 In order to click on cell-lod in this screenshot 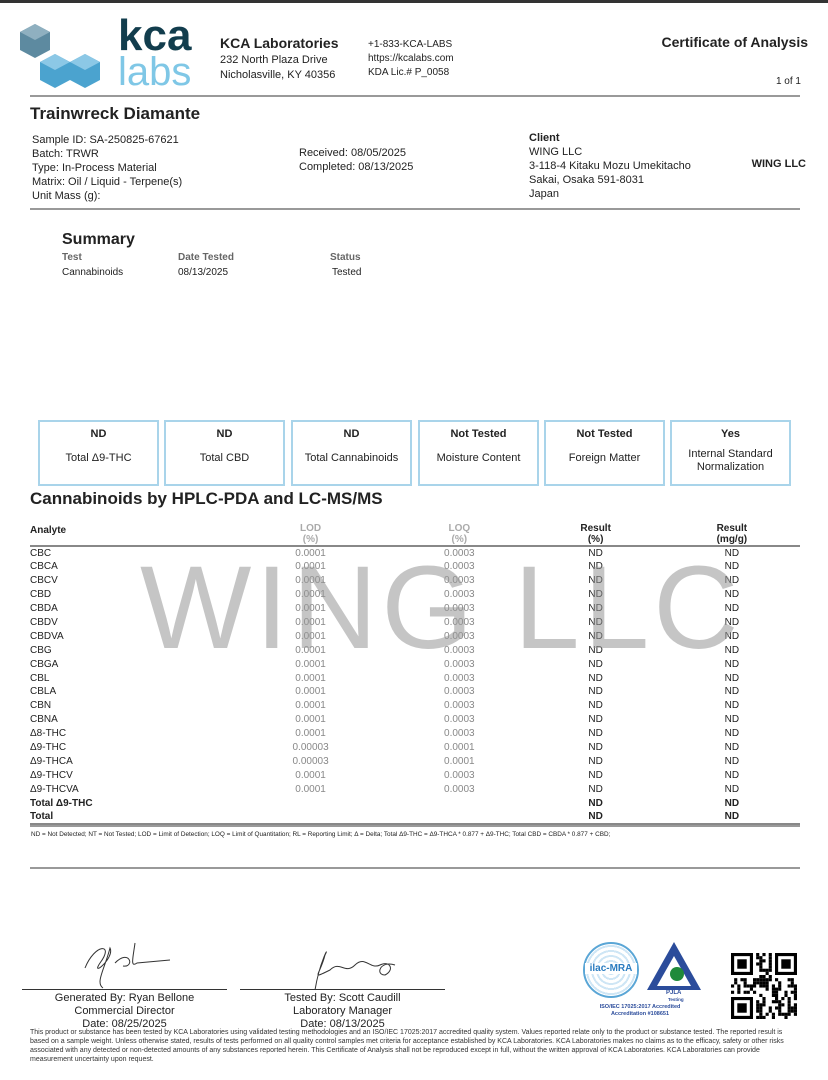, I will do `click(310, 803)`.